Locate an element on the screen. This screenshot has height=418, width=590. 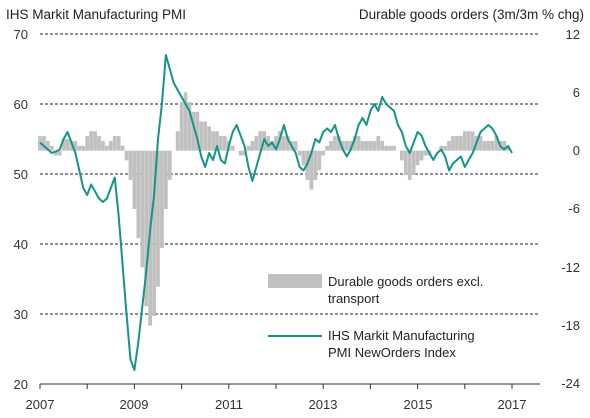
right-tick-label: -18 is located at coordinates (570, 325).